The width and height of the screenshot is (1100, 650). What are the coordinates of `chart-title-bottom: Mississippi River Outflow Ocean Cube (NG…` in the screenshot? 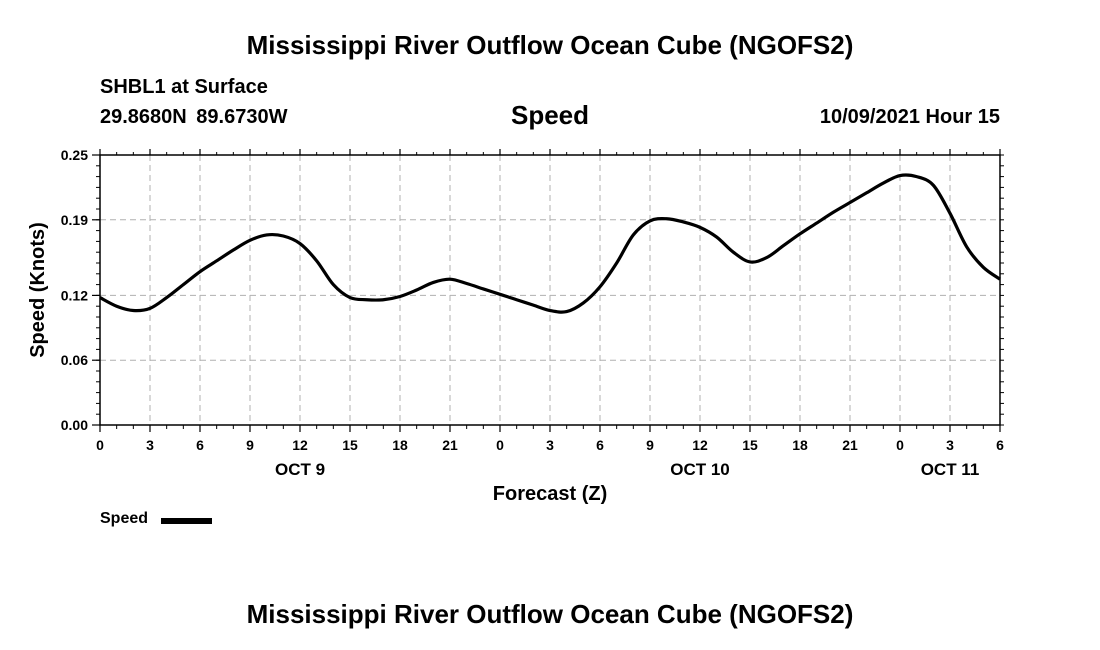 It's located at (550, 614).